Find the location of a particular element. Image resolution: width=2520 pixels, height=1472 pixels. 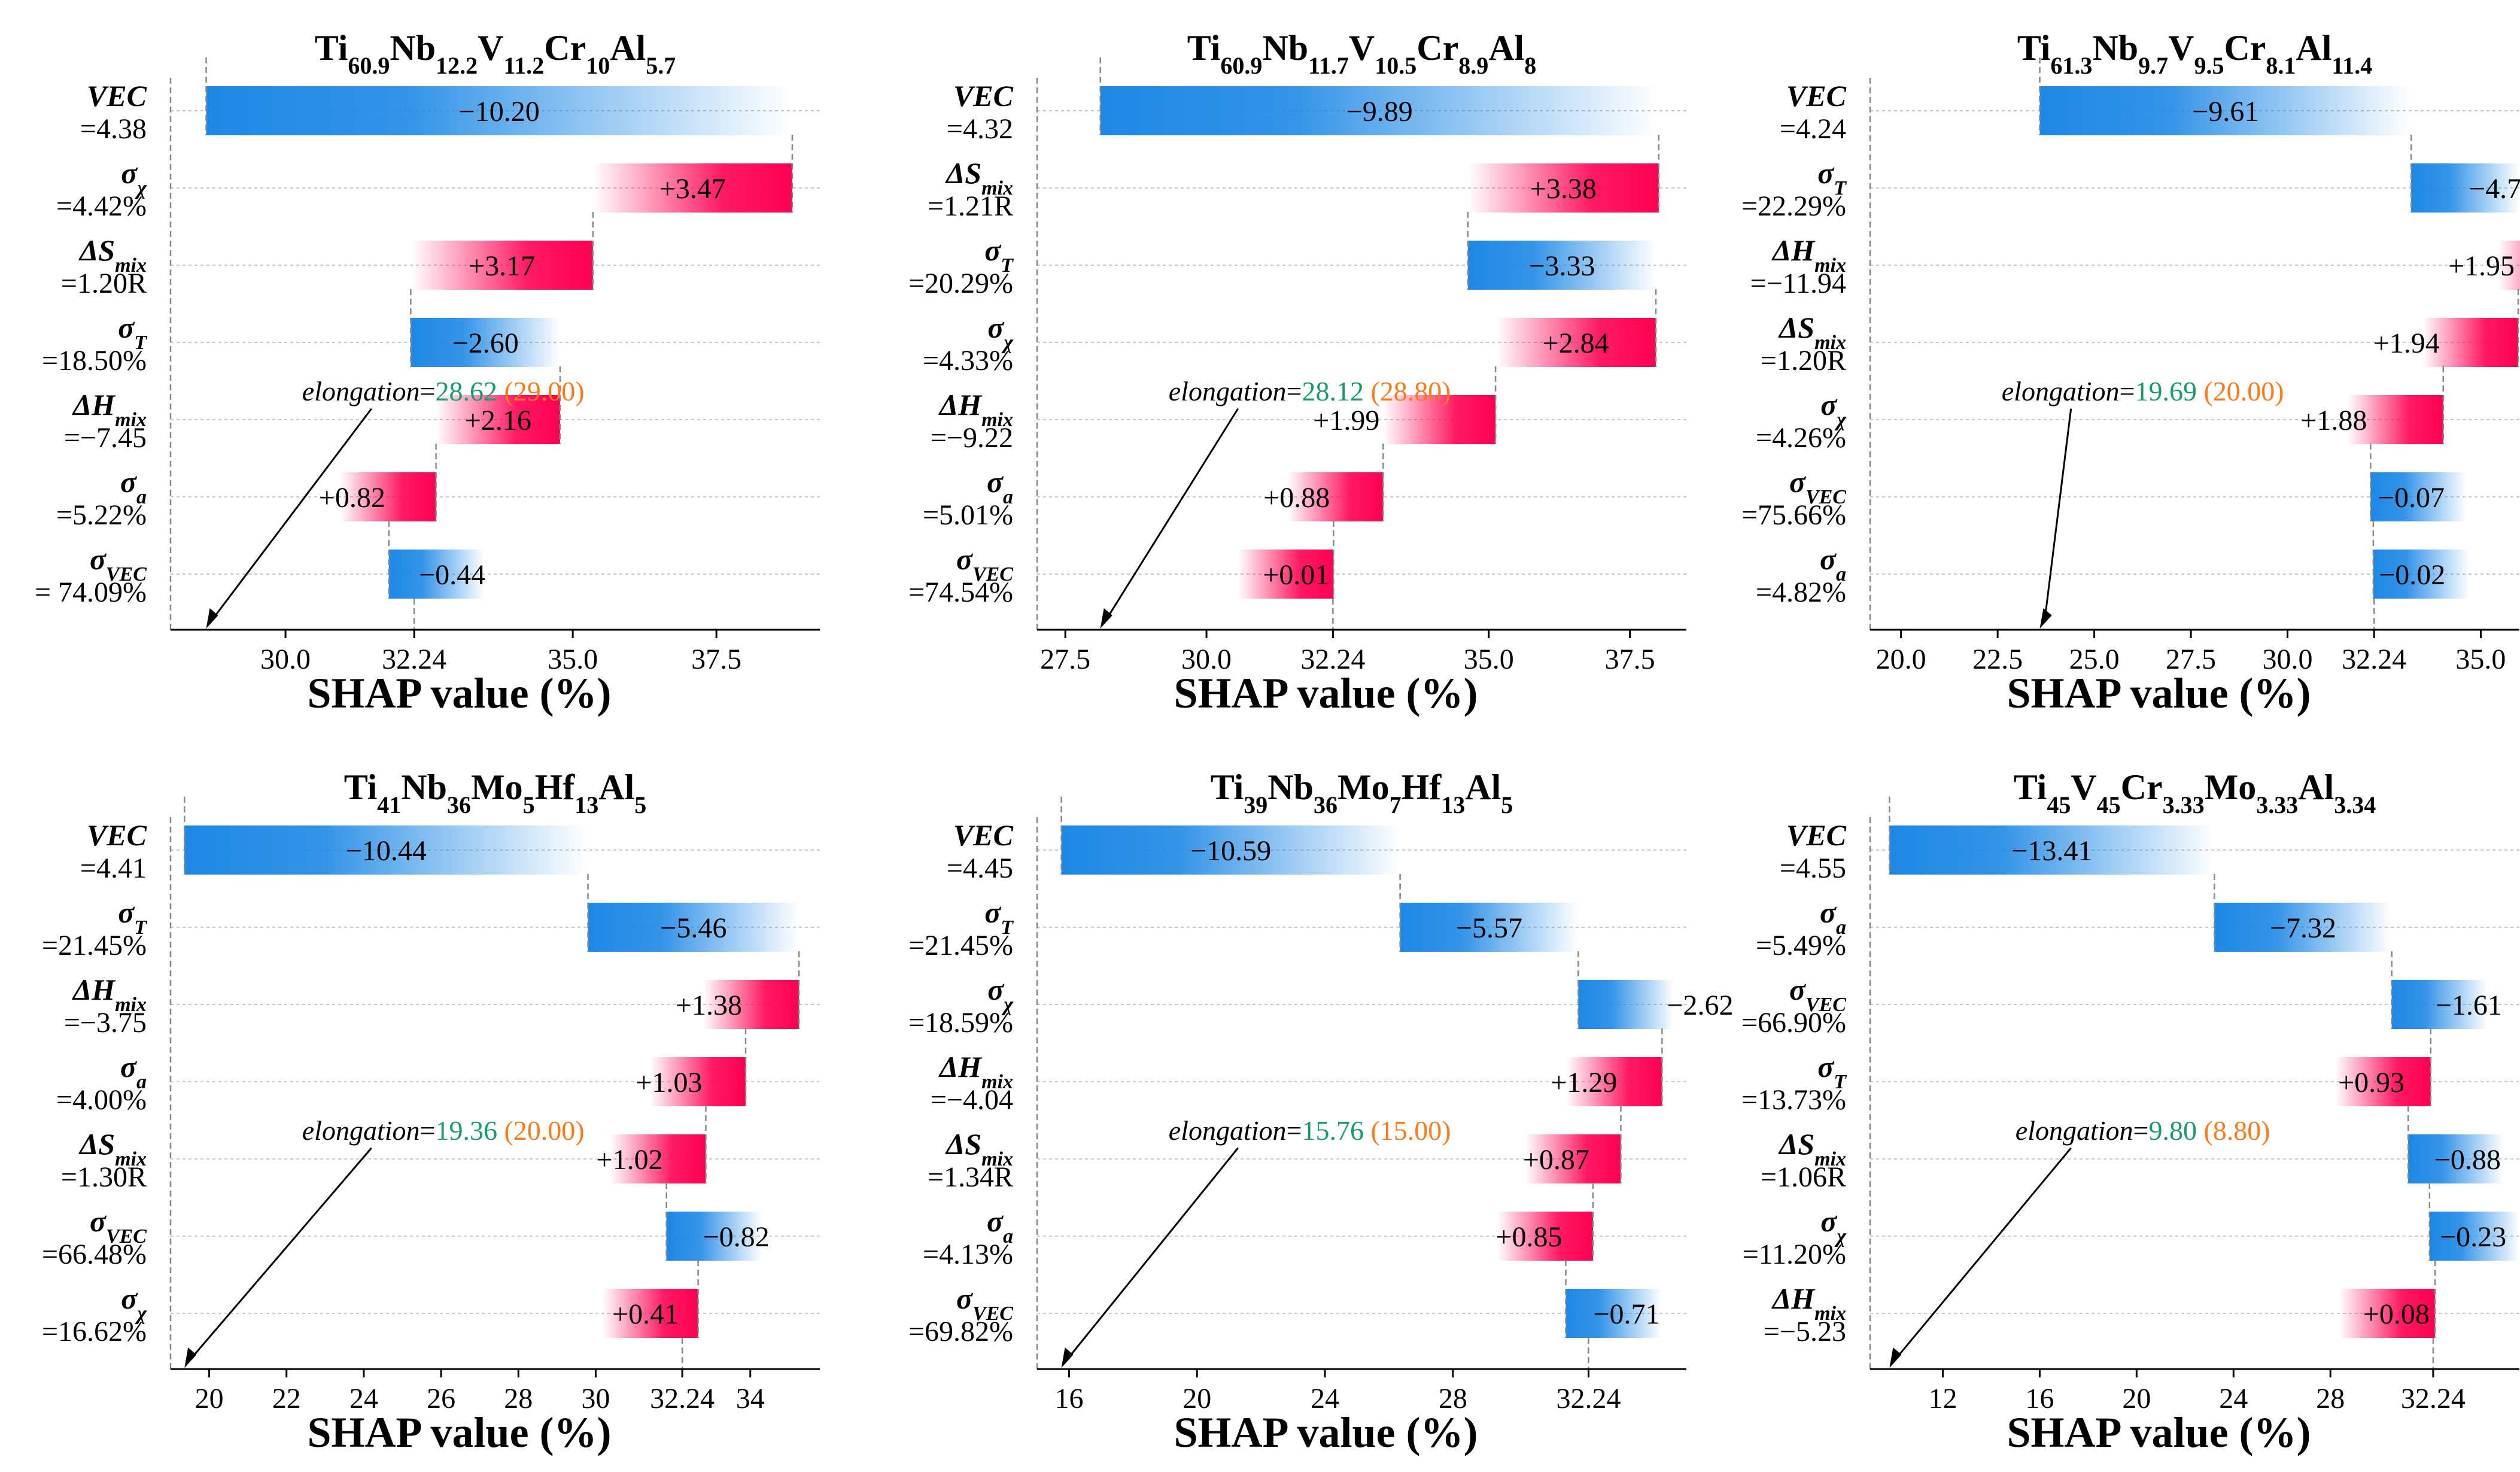

feature-value: =1.21R is located at coordinates (971, 206).